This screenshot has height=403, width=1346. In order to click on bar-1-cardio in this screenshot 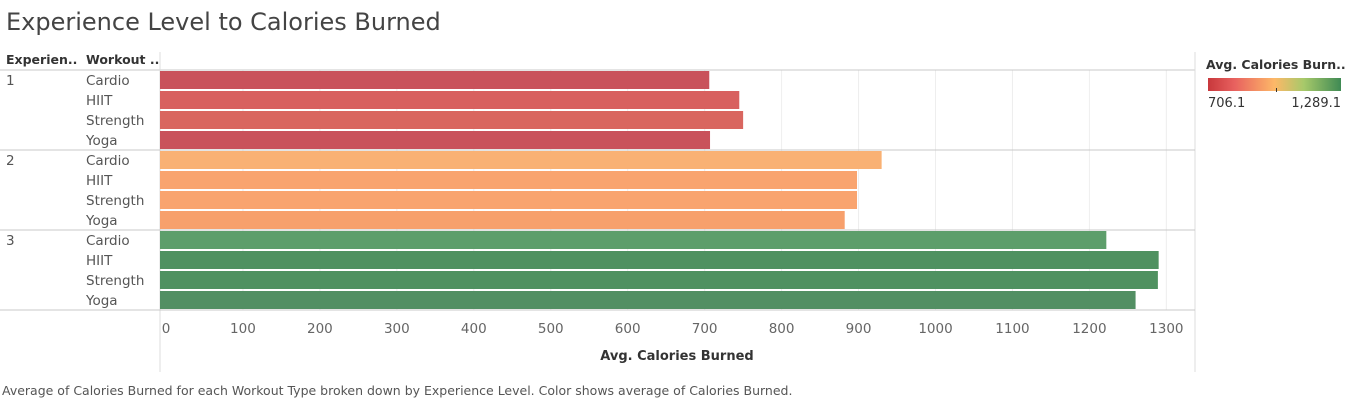, I will do `click(435, 80)`.